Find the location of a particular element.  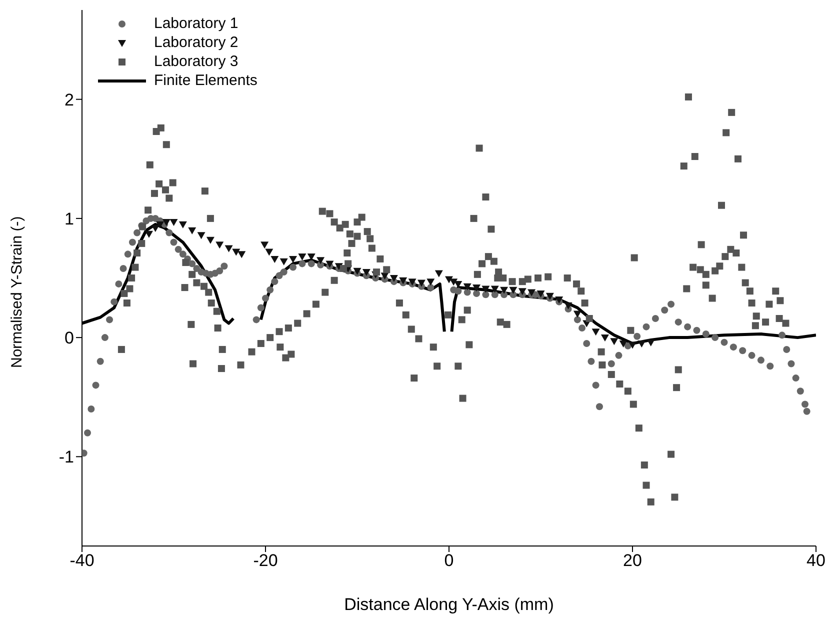

y-tick-label: 2 is located at coordinates (69, 100).